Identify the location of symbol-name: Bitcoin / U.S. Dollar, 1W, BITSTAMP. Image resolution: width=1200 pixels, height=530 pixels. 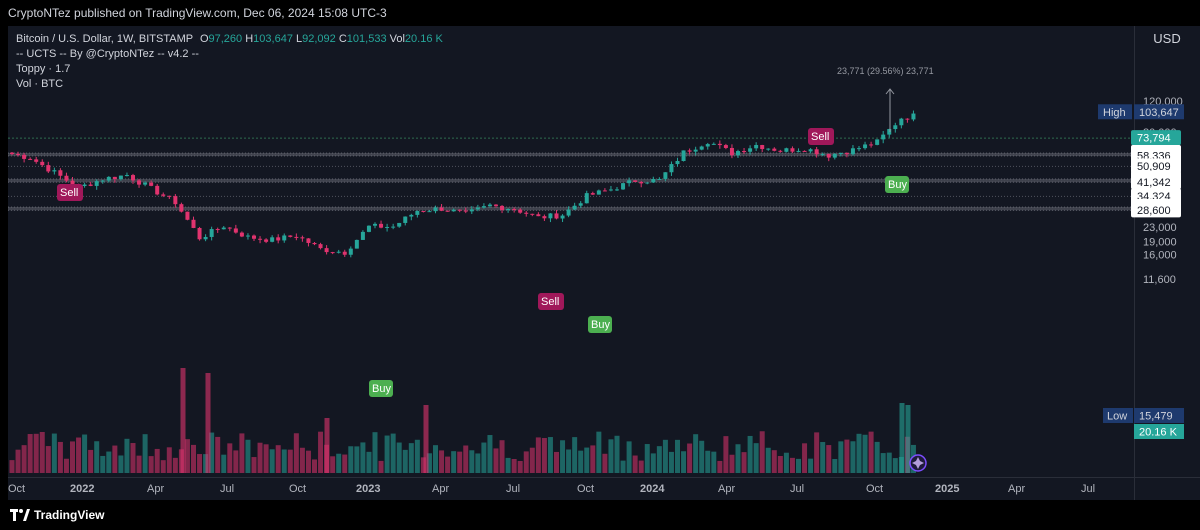
(104, 39).